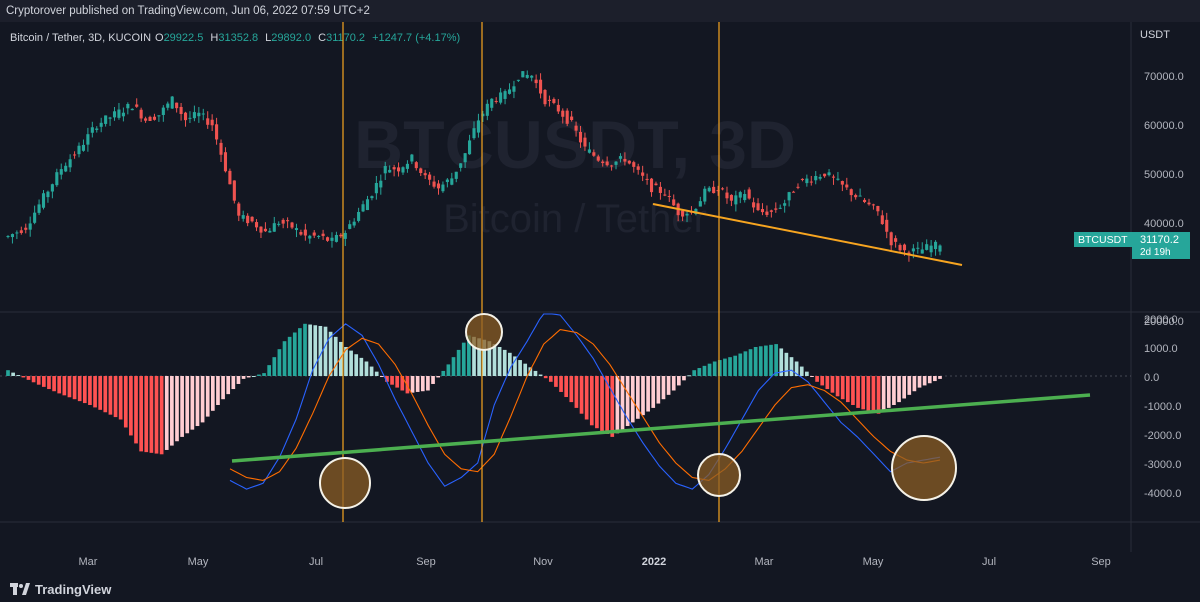  What do you see at coordinates (807, 234) in the screenshot?
I see `price-trendline` at bounding box center [807, 234].